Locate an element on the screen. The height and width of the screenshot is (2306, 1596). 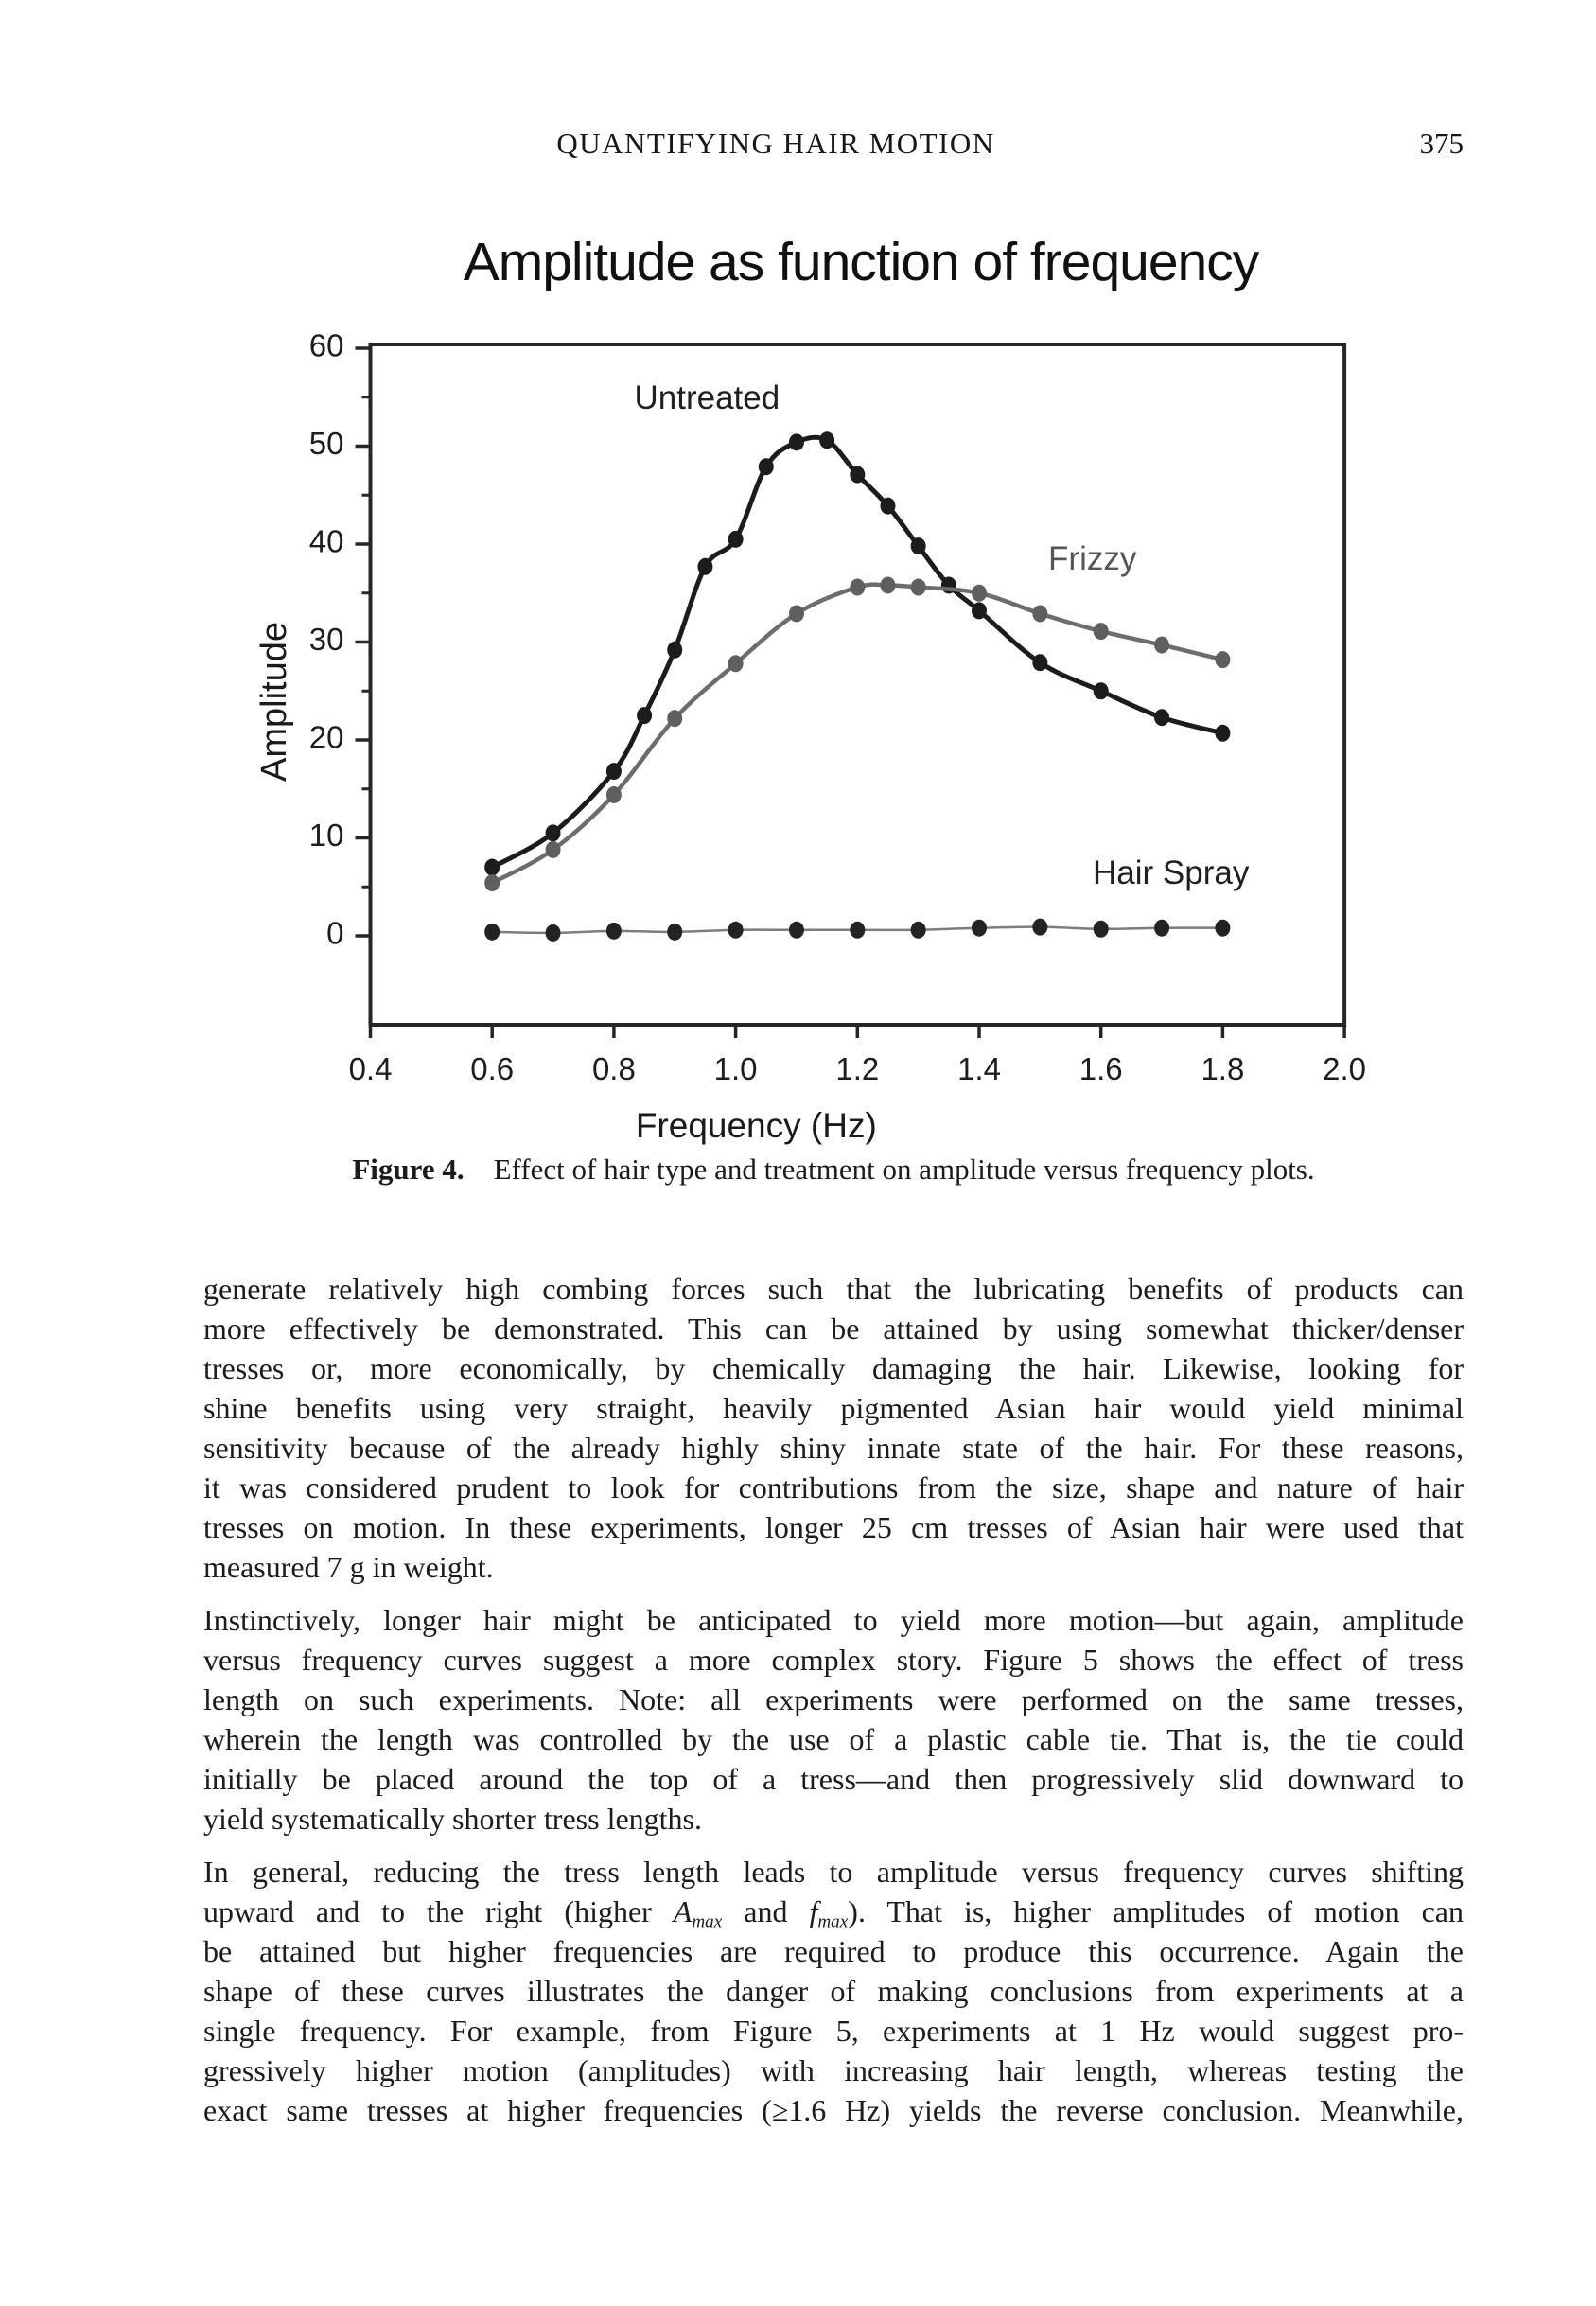
x-tick-label: 1.8 is located at coordinates (1222, 1068).